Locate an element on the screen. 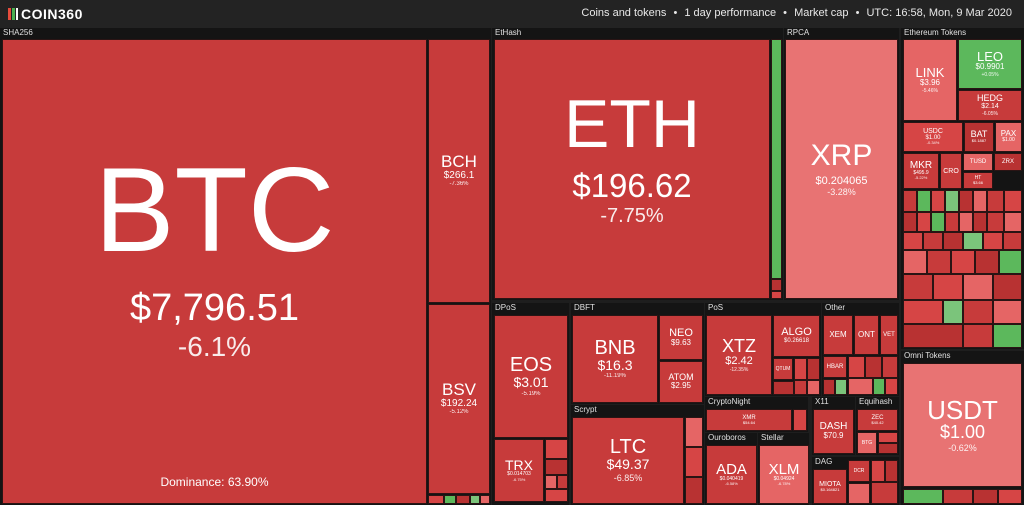 The image size is (1024, 505). tile-leo: LEO $0.9901 +0.05% is located at coordinates (990, 64).